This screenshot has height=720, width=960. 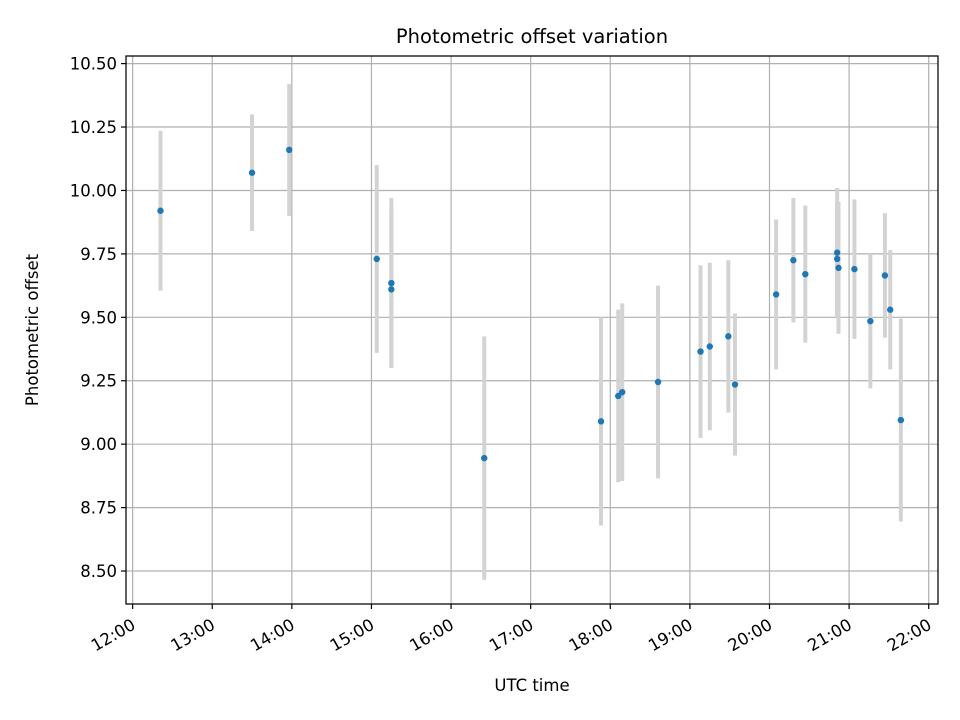 I want to click on y-tick-label: 8.50, so click(x=98, y=571).